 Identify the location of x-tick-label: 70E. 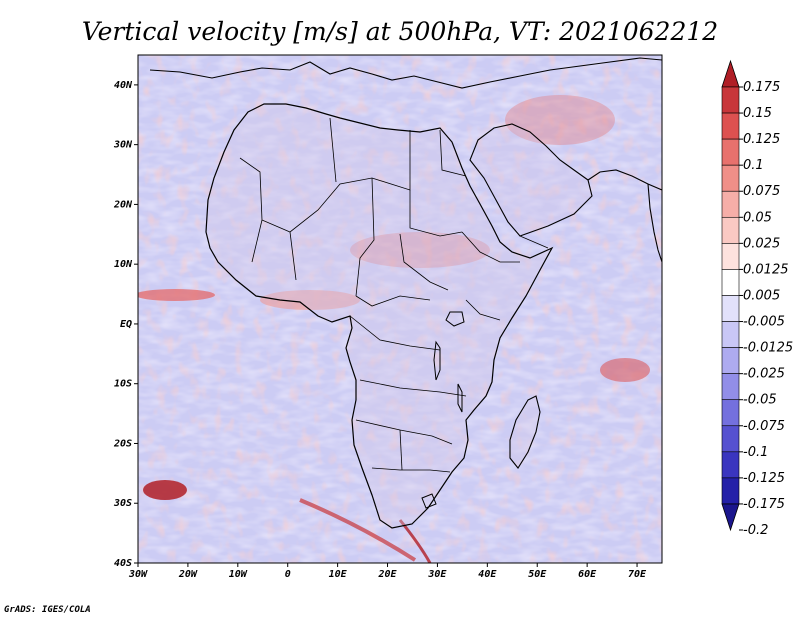
(637, 574).